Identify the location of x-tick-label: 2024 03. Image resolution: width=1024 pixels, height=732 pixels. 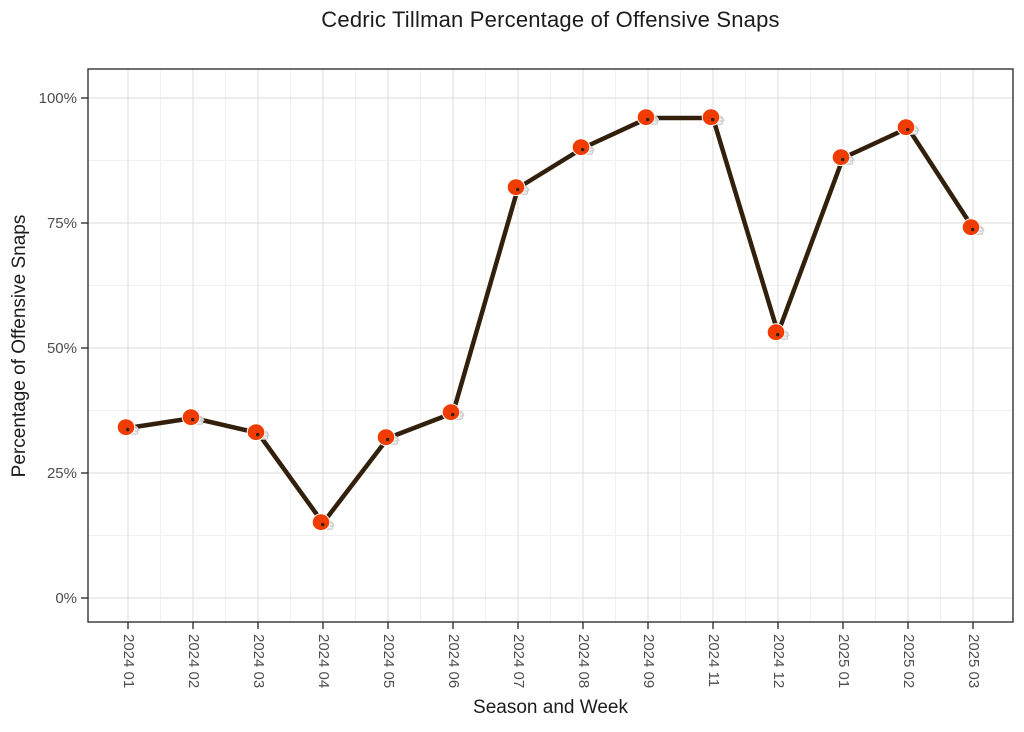
(258, 661).